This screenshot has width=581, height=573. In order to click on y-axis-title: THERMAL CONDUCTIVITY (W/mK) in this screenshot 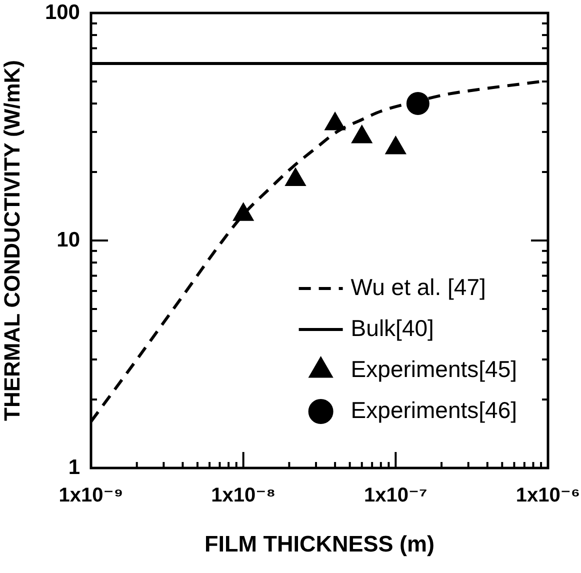, I will do `click(12, 240)`.